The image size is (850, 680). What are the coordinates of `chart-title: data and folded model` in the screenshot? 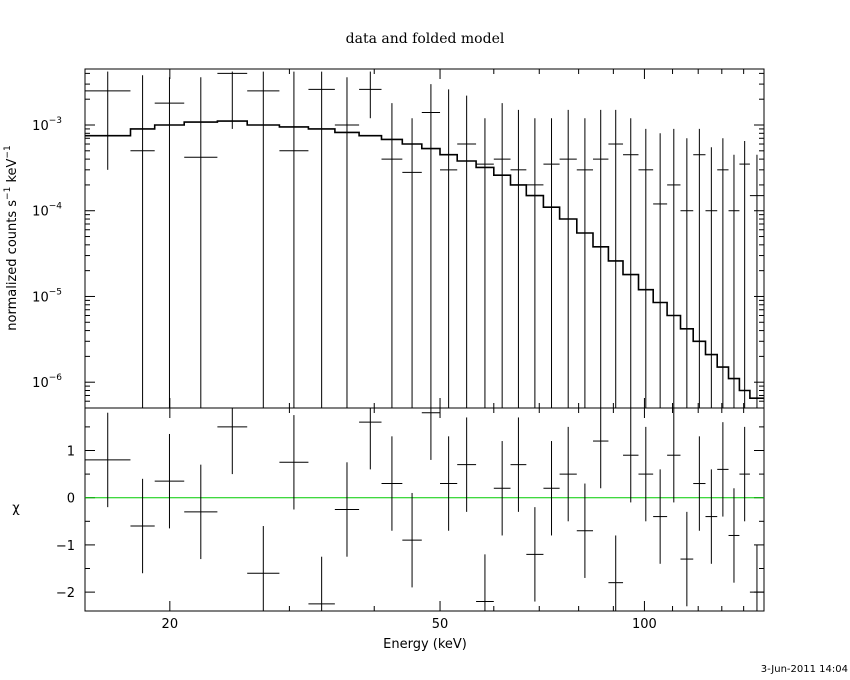 It's located at (425, 39).